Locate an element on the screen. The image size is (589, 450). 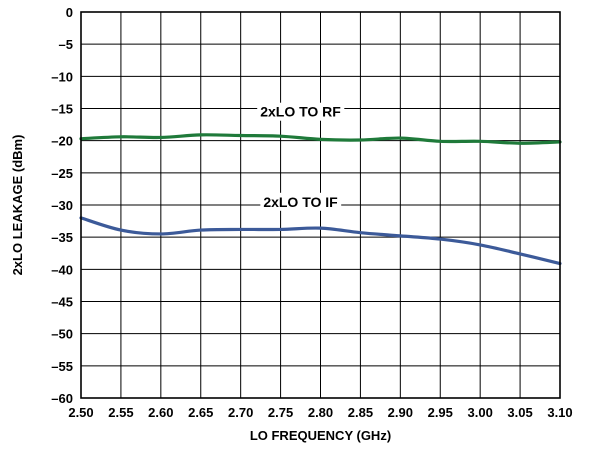
series-labels: 2xLO TO RF 2xLO TO IF is located at coordinates (301, 156).